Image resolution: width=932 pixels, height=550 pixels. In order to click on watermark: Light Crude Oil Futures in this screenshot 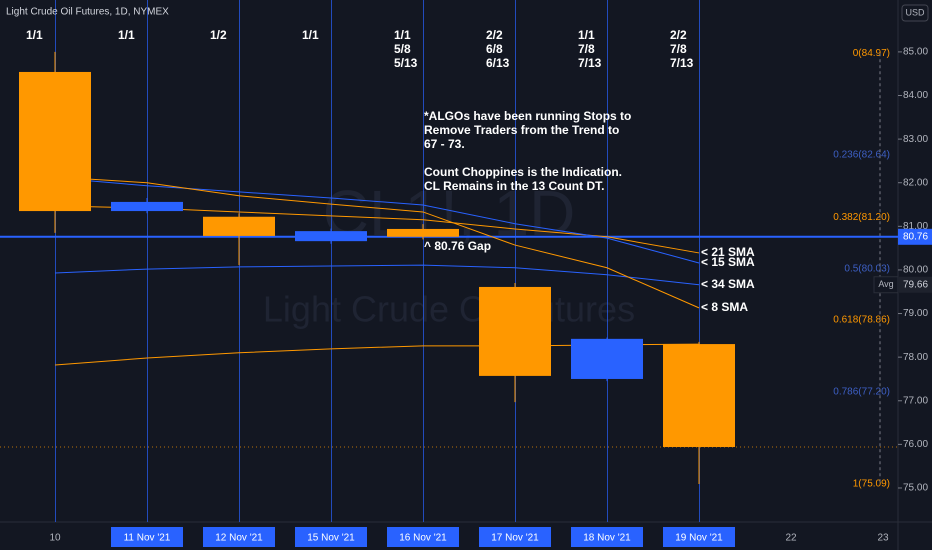, I will do `click(449, 309)`.